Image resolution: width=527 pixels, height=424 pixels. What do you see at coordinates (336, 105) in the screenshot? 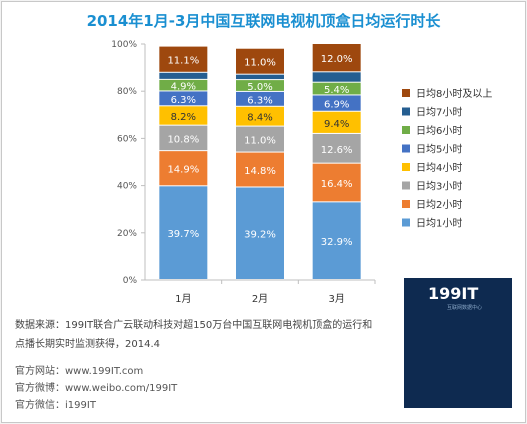
I see `data-label: 6.9%` at bounding box center [336, 105].